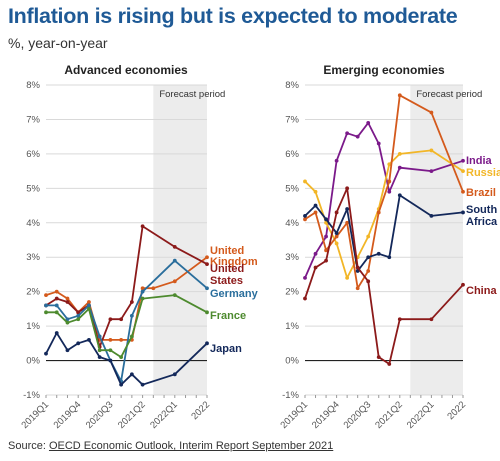 Image resolution: width=500 pixels, height=461 pixels. What do you see at coordinates (481, 193) in the screenshot?
I see `series-label-brazil: Brazil` at bounding box center [481, 193].